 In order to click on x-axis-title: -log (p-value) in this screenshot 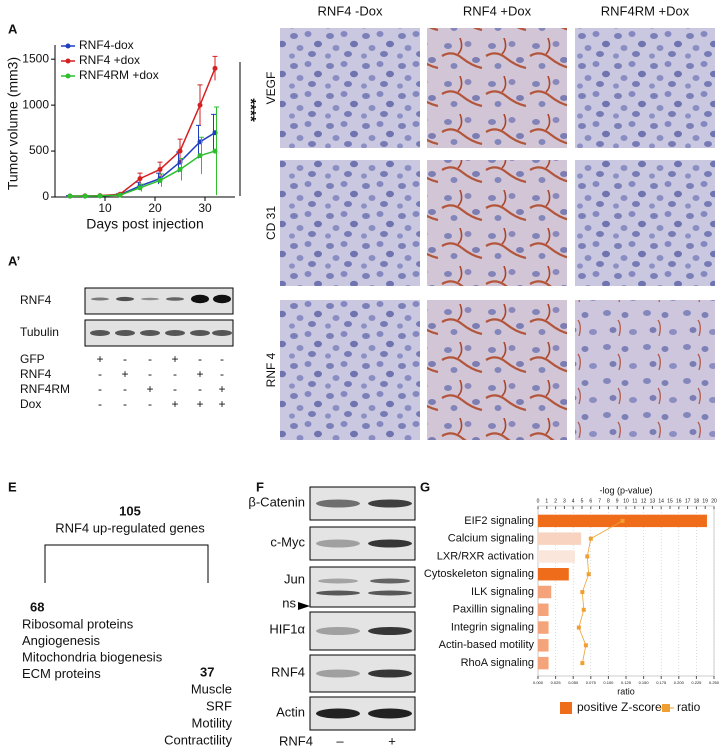, I will do `click(625, 490)`.